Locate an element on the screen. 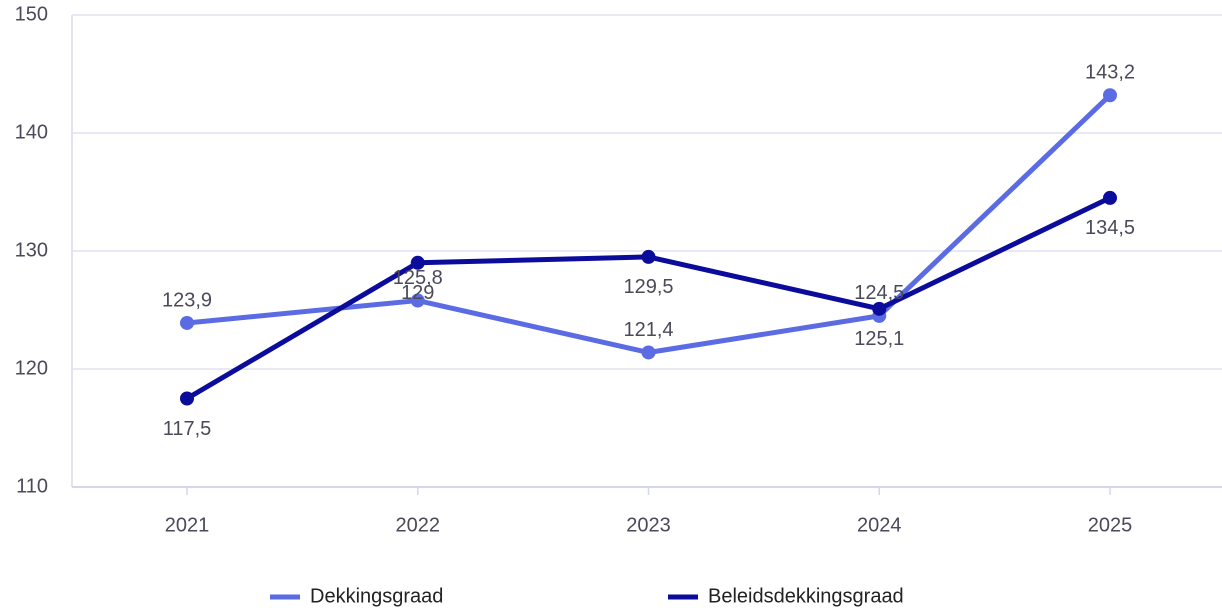 This screenshot has height=610, width=1222. x-tick-label: 2022 is located at coordinates (418, 525).